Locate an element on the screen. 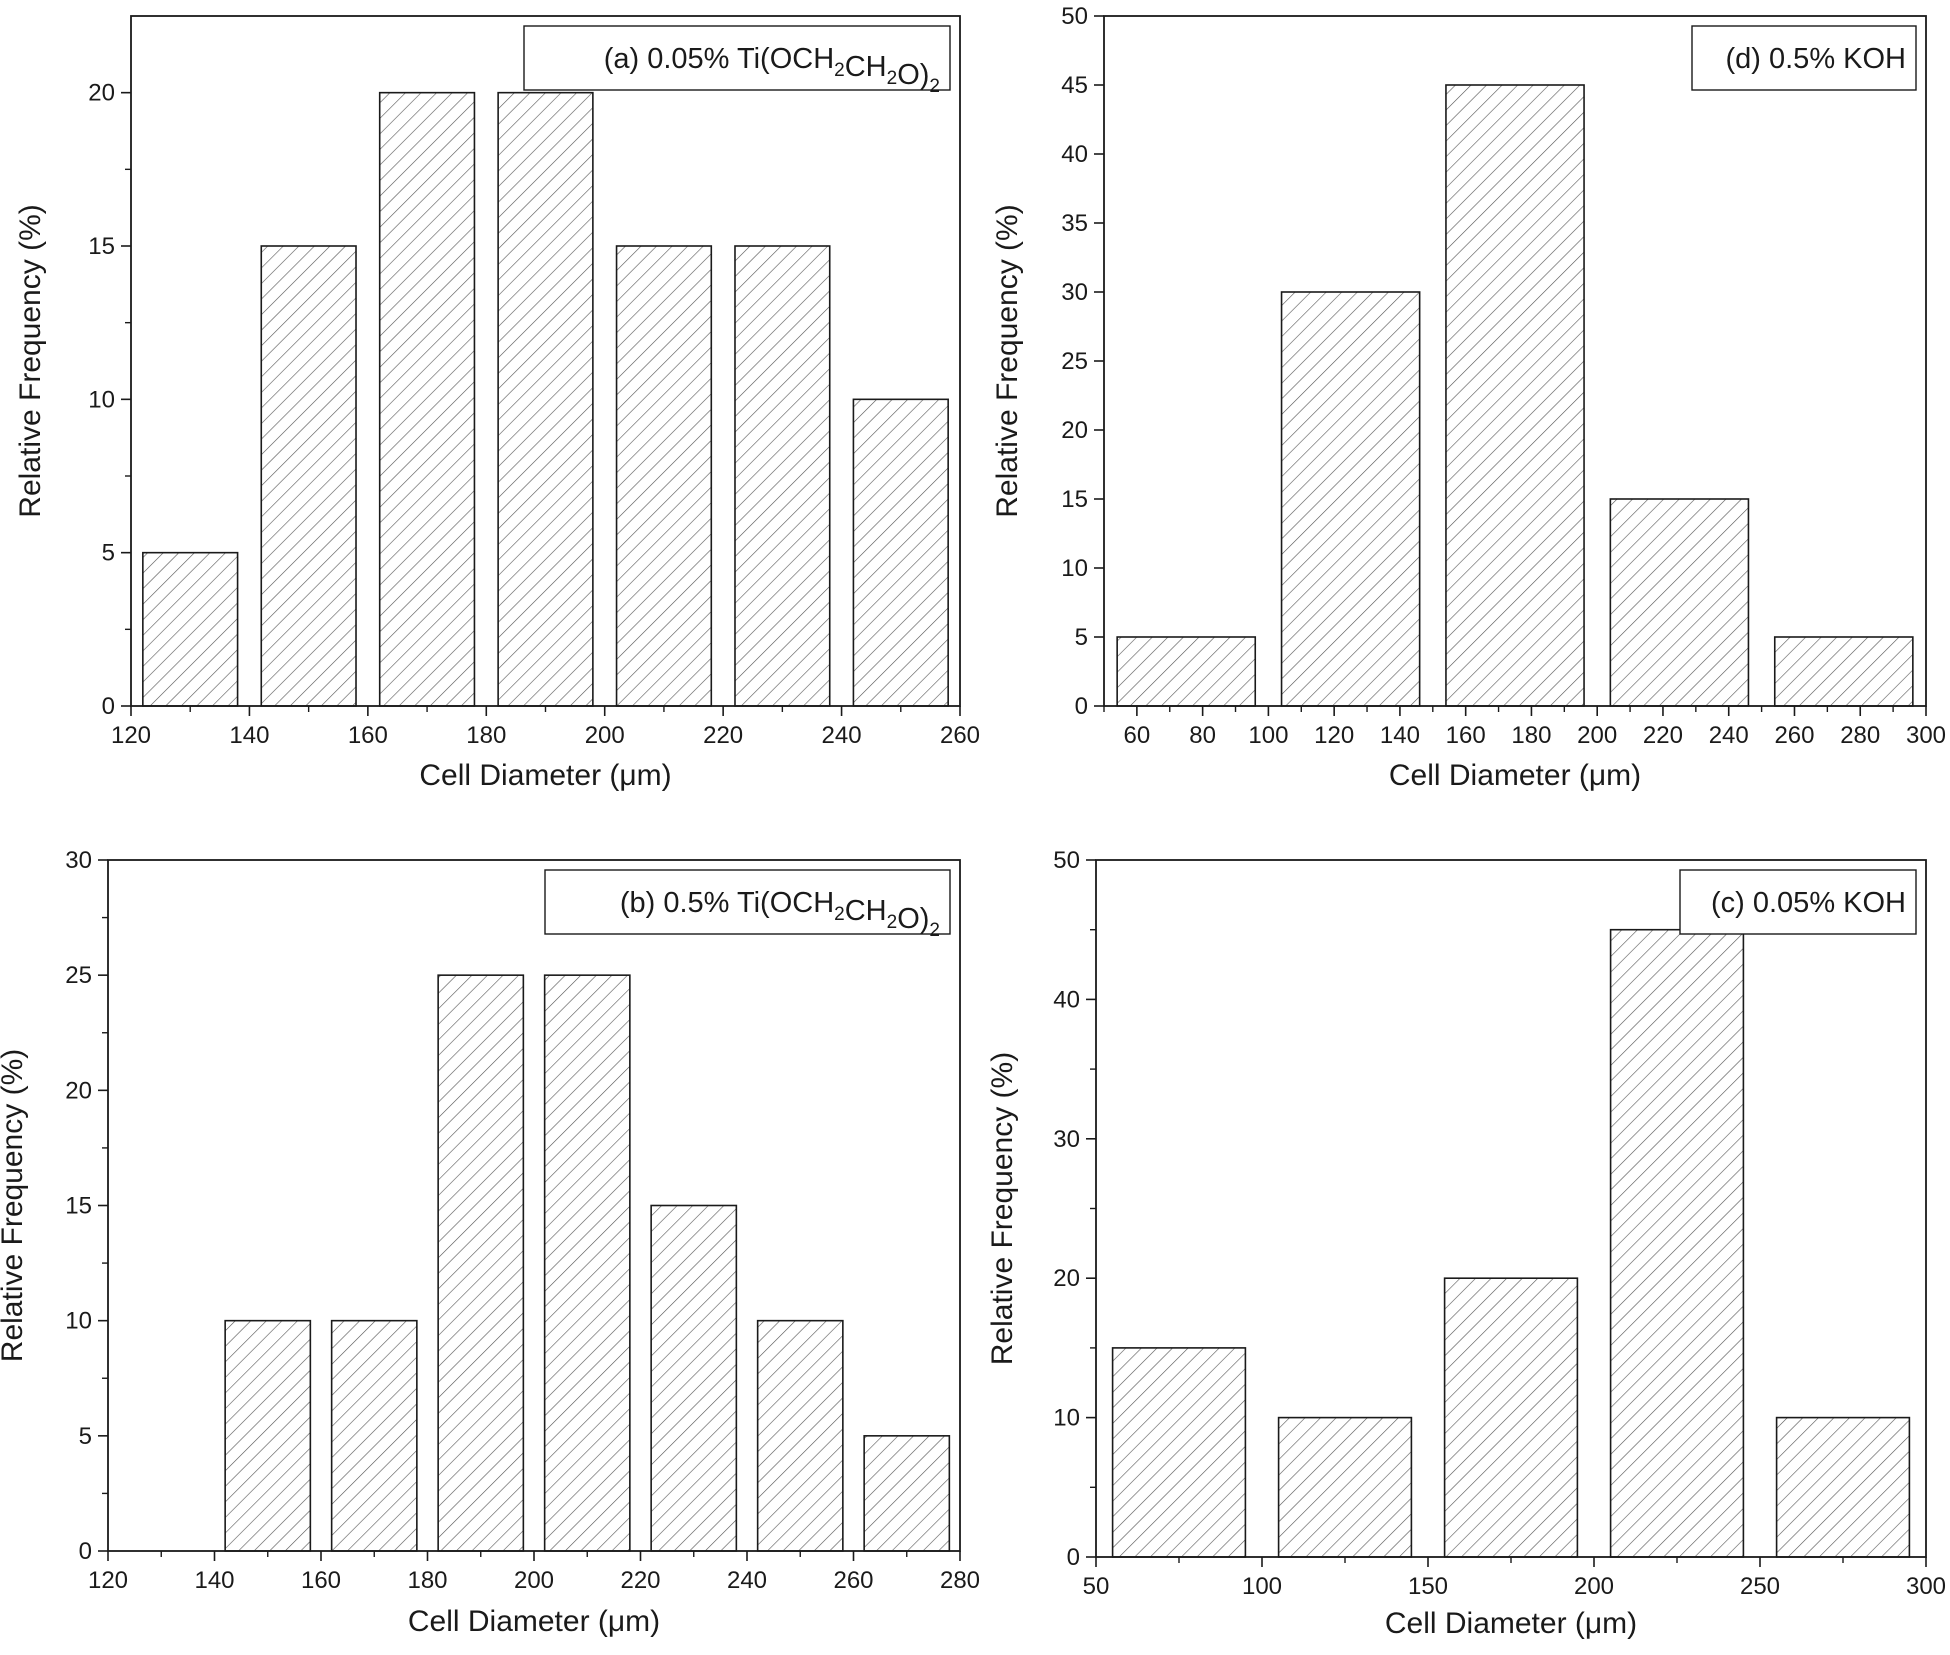  x-tick-label-b: 280 is located at coordinates (960, 1580).